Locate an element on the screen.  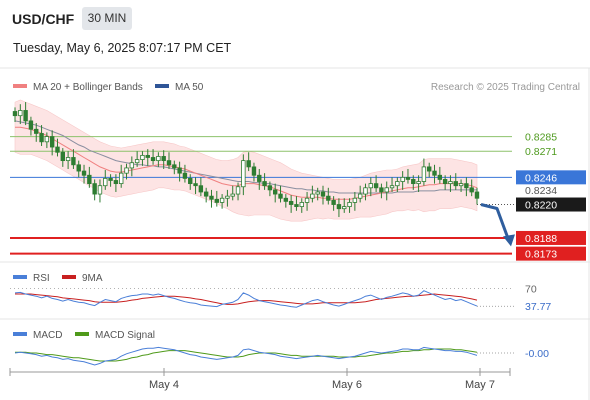
macd-line is located at coordinates (246, 356).